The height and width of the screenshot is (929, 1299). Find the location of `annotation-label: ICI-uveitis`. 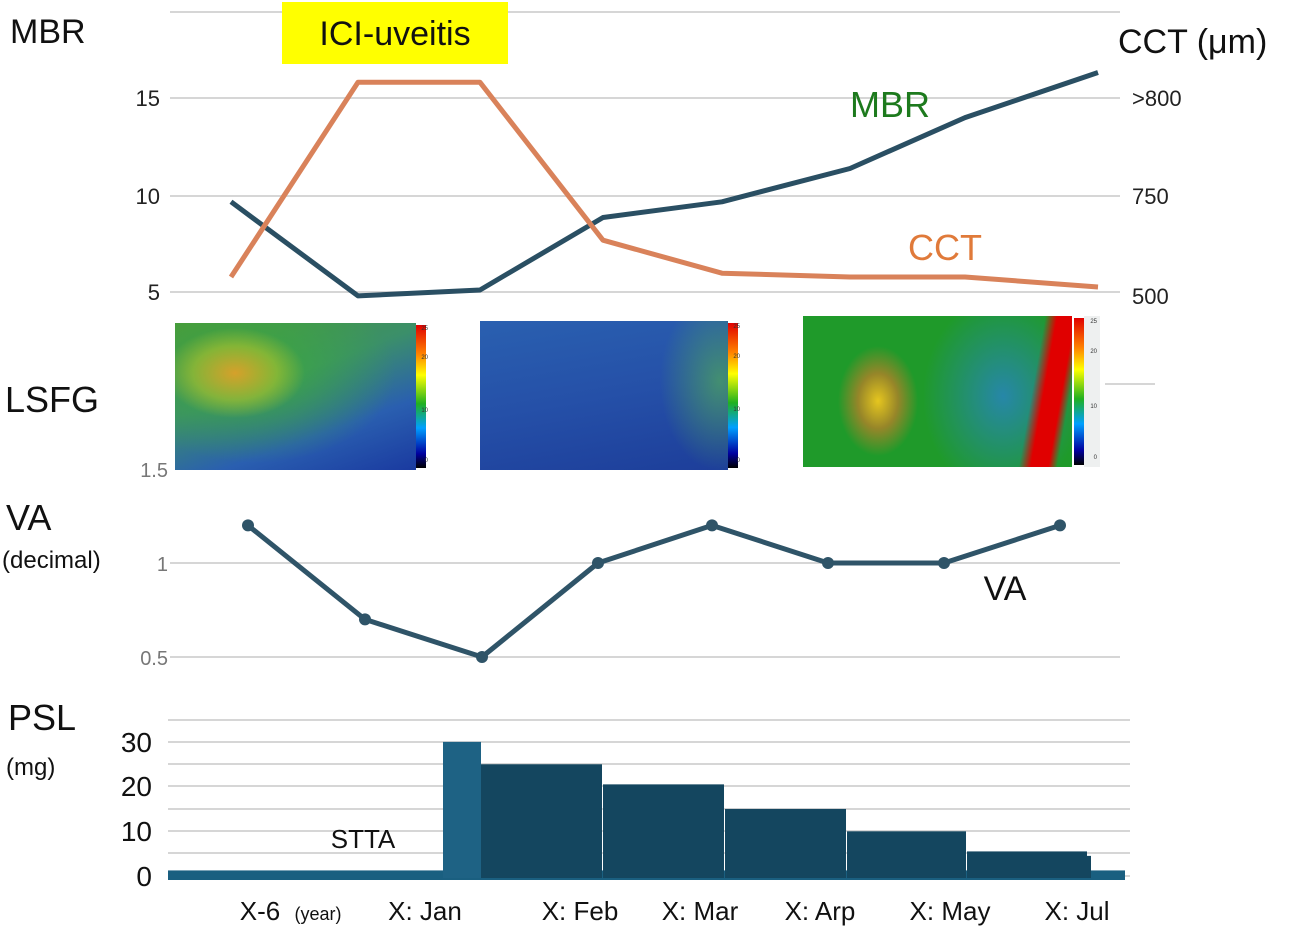

annotation-label: ICI-uveitis is located at coordinates (394, 34).